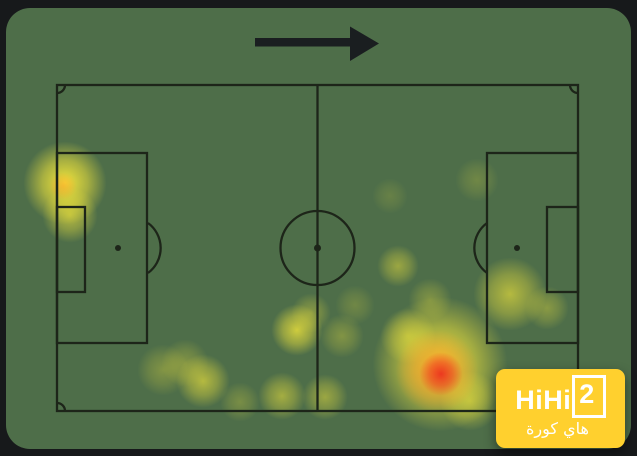 The width and height of the screenshot is (637, 456). I want to click on center-spot, so click(317, 248).